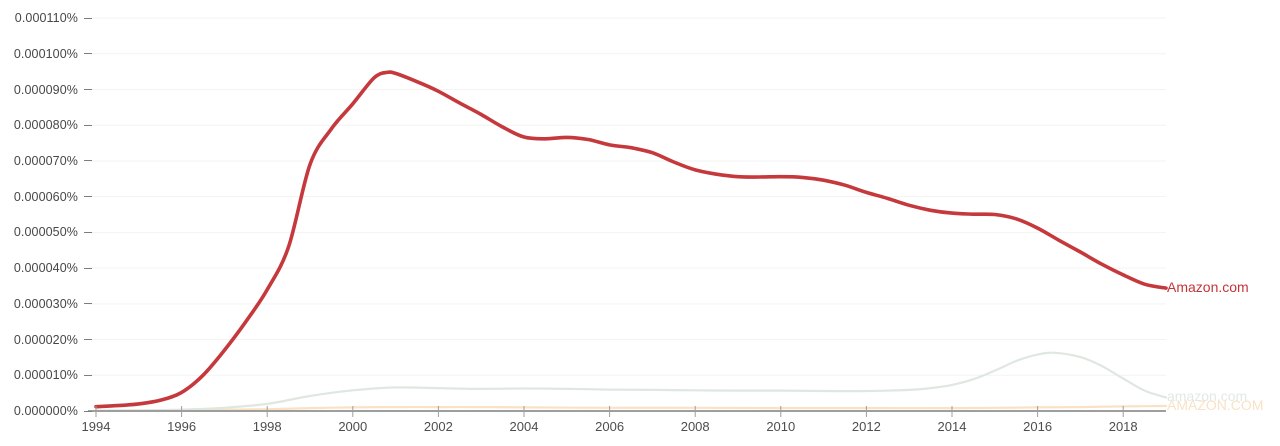 The height and width of the screenshot is (446, 1280). I want to click on y-axis-label-text: 0.000100%, so click(45, 53).